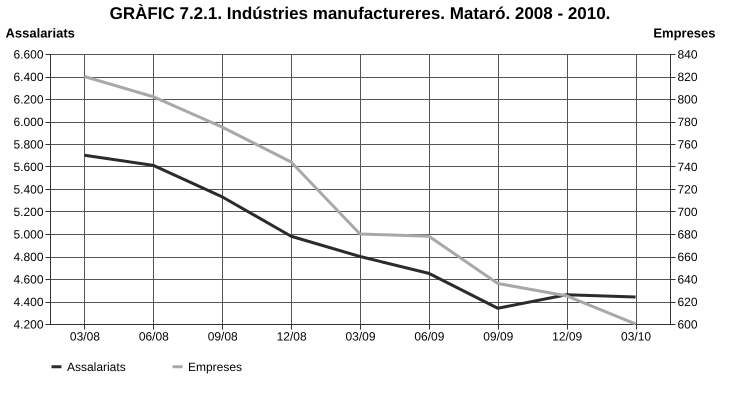 The width and height of the screenshot is (753, 417). What do you see at coordinates (215, 367) in the screenshot?
I see `legend-label: Empreses` at bounding box center [215, 367].